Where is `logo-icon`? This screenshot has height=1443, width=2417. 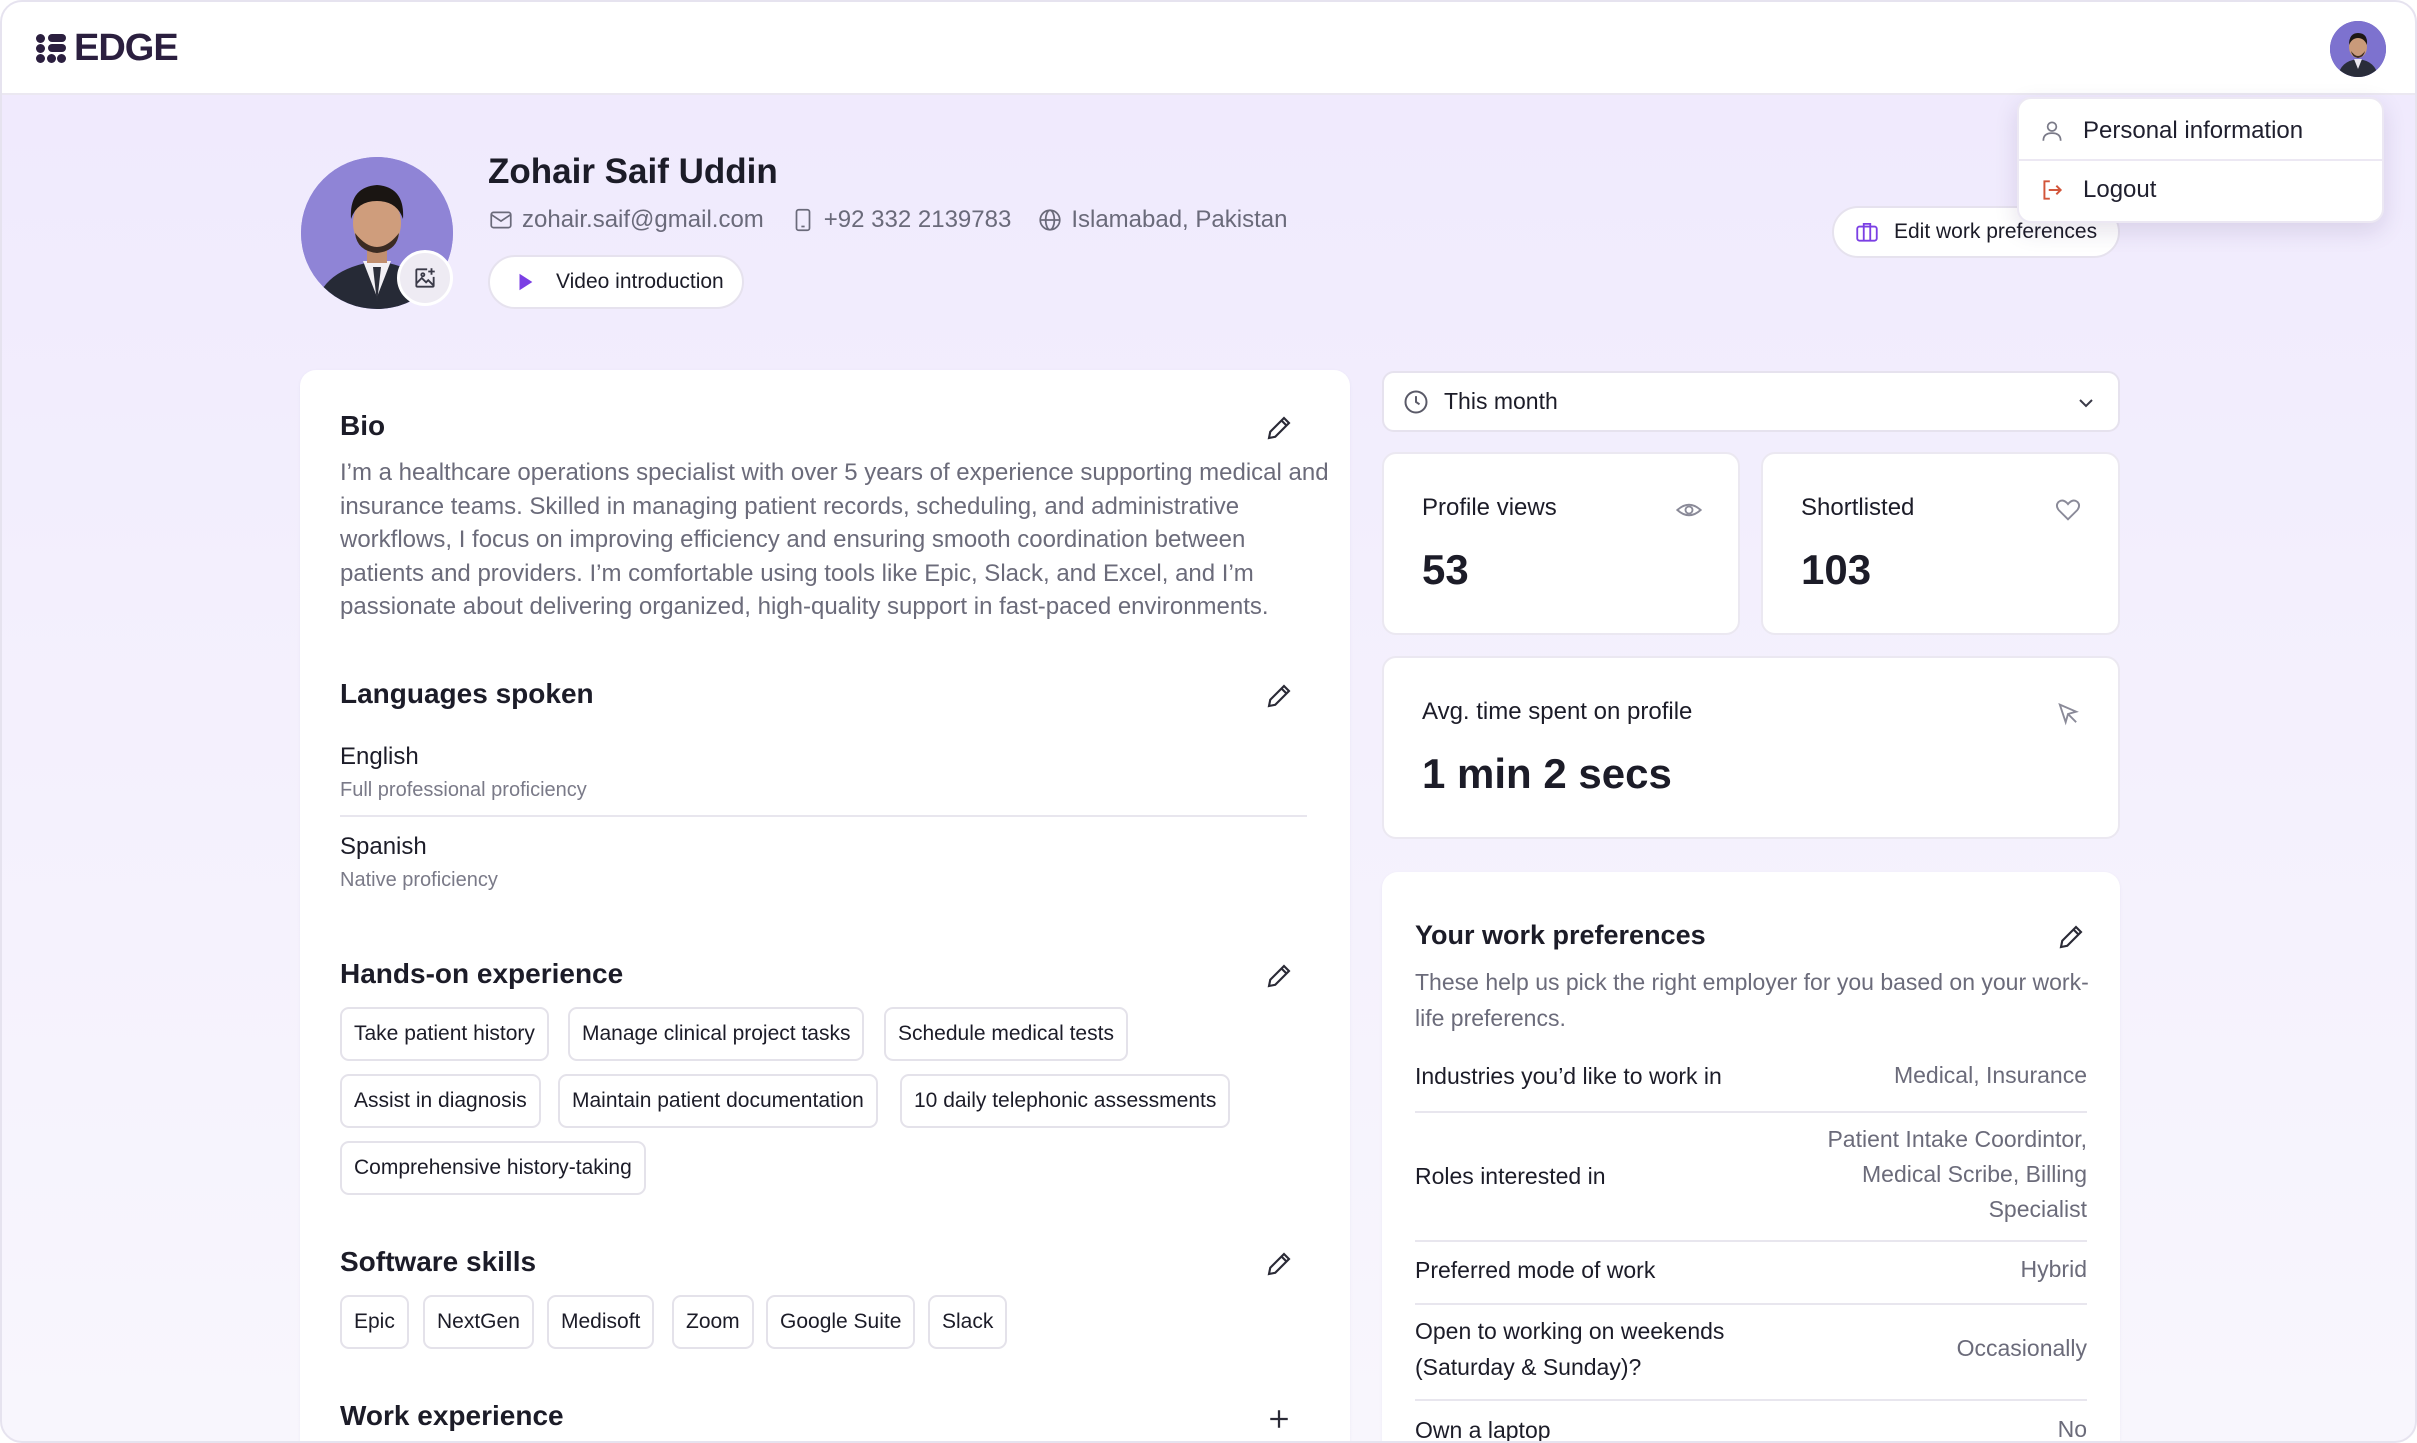
logo-icon is located at coordinates (51, 48).